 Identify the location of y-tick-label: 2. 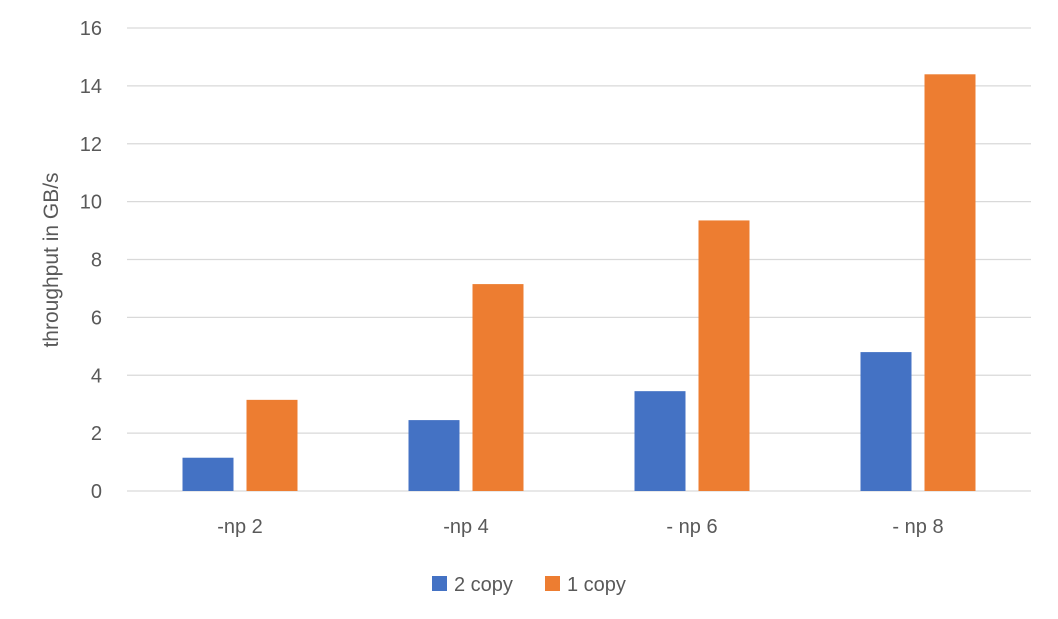
(96, 434).